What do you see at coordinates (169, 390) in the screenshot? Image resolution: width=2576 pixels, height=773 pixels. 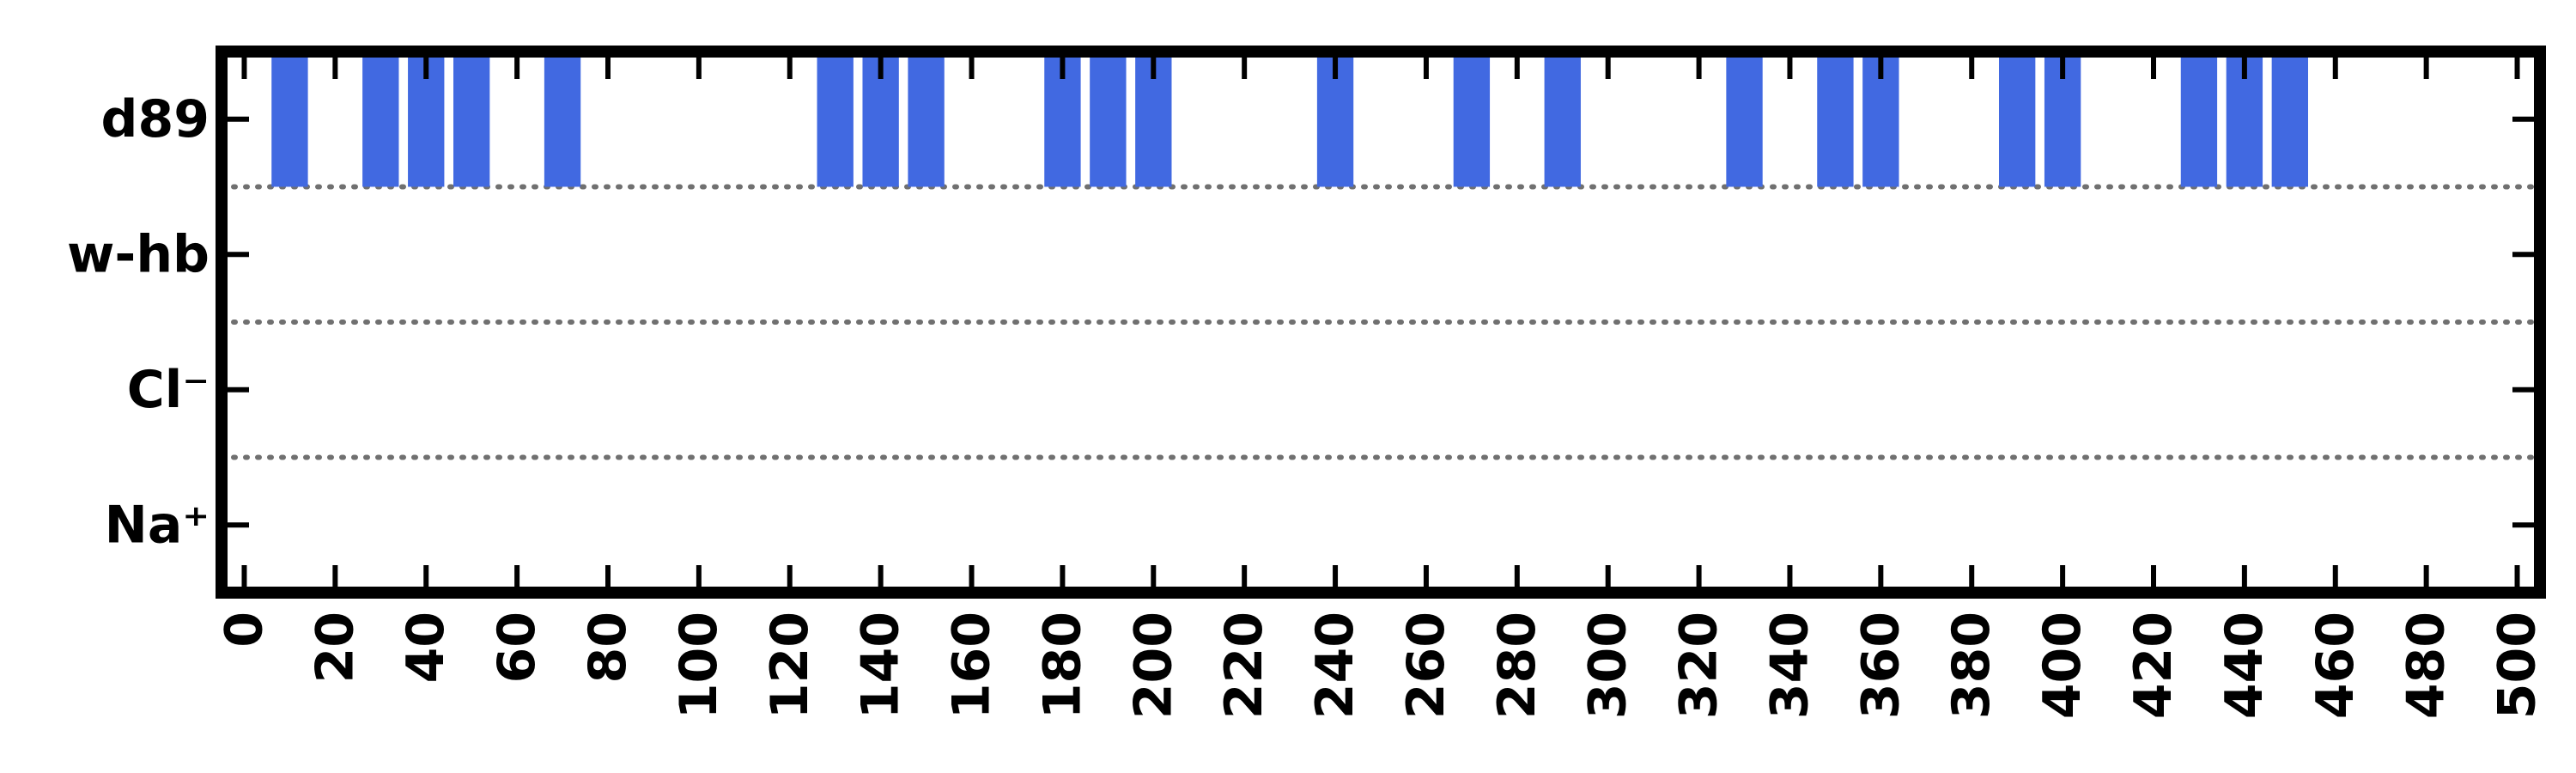 I see `y-tick-label: Cl⁻` at bounding box center [169, 390].